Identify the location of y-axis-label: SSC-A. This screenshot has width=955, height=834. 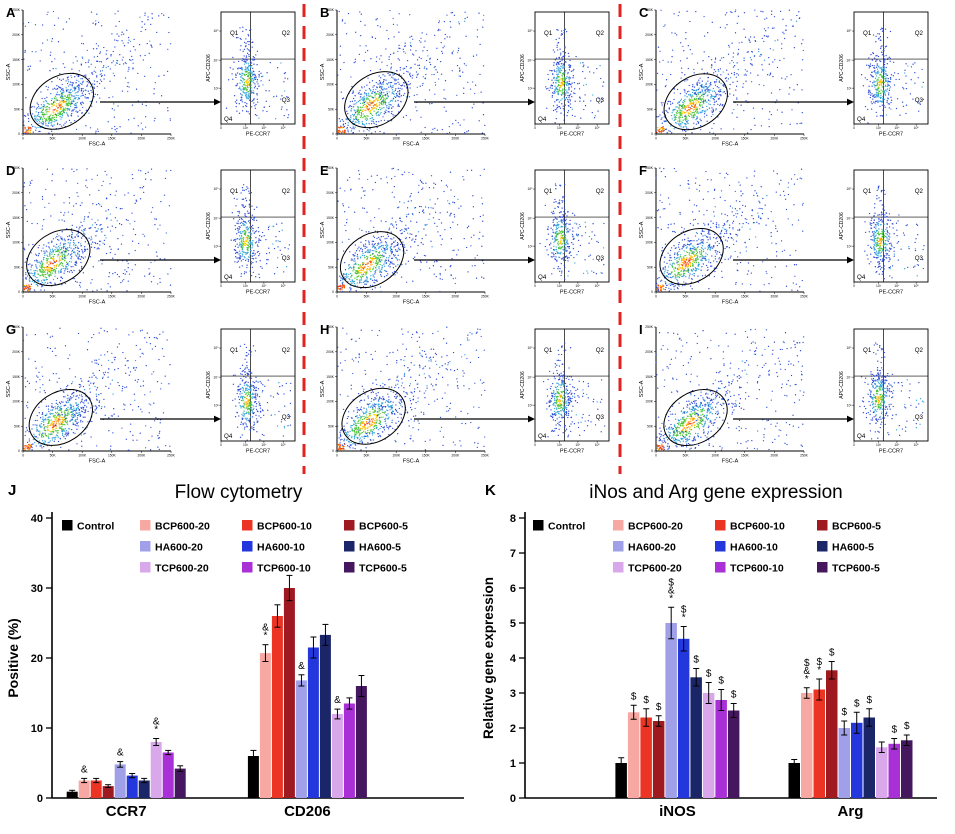
(323, 388).